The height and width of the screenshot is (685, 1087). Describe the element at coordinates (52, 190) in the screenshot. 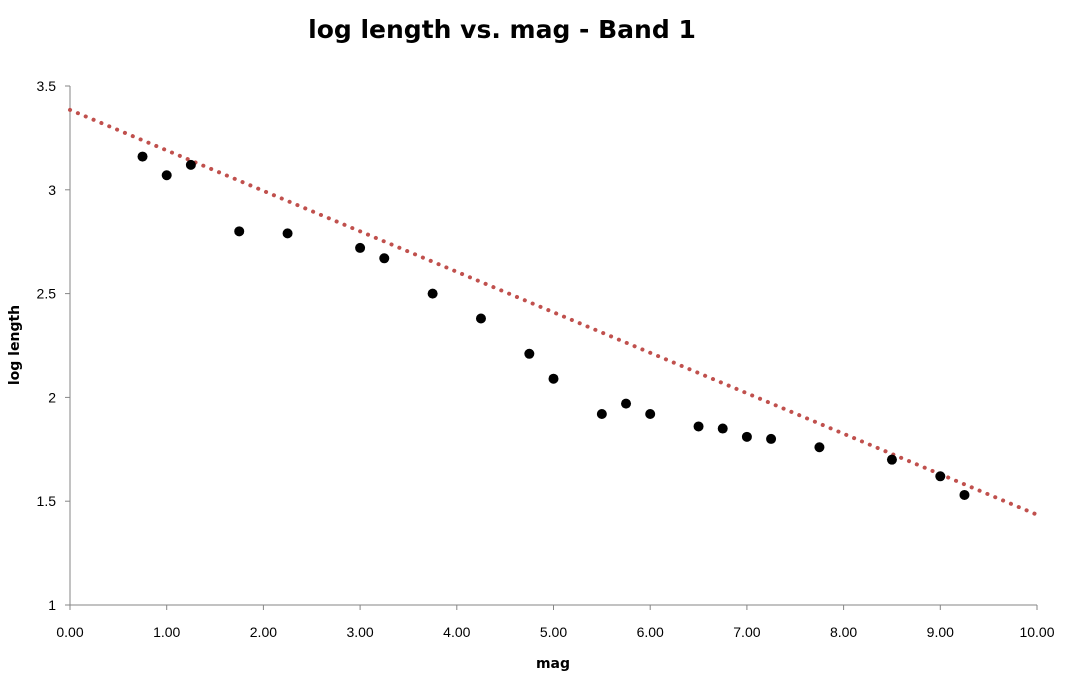

I see `y-tick-label: 3` at that location.